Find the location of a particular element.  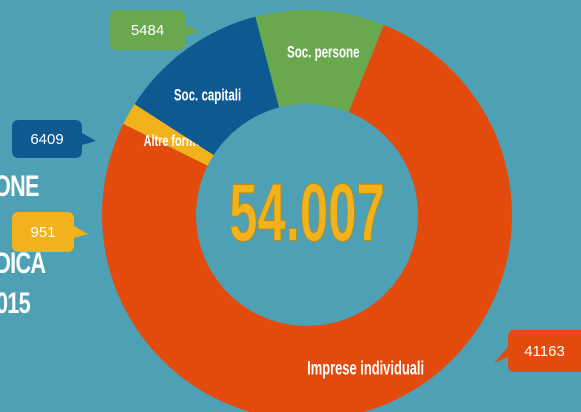

slice-soc-capitali is located at coordinates (207, 85).